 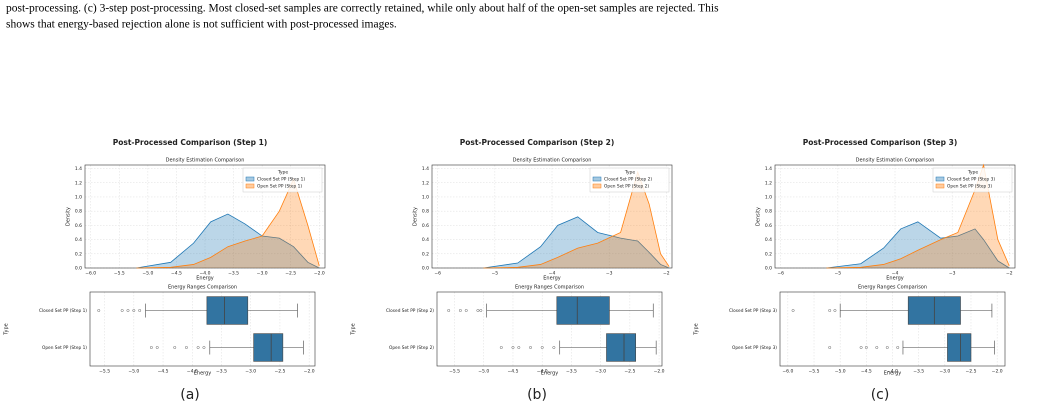 What do you see at coordinates (971, 180) in the screenshot?
I see `legend-label: Closed Set PP (Step 3)` at bounding box center [971, 180].